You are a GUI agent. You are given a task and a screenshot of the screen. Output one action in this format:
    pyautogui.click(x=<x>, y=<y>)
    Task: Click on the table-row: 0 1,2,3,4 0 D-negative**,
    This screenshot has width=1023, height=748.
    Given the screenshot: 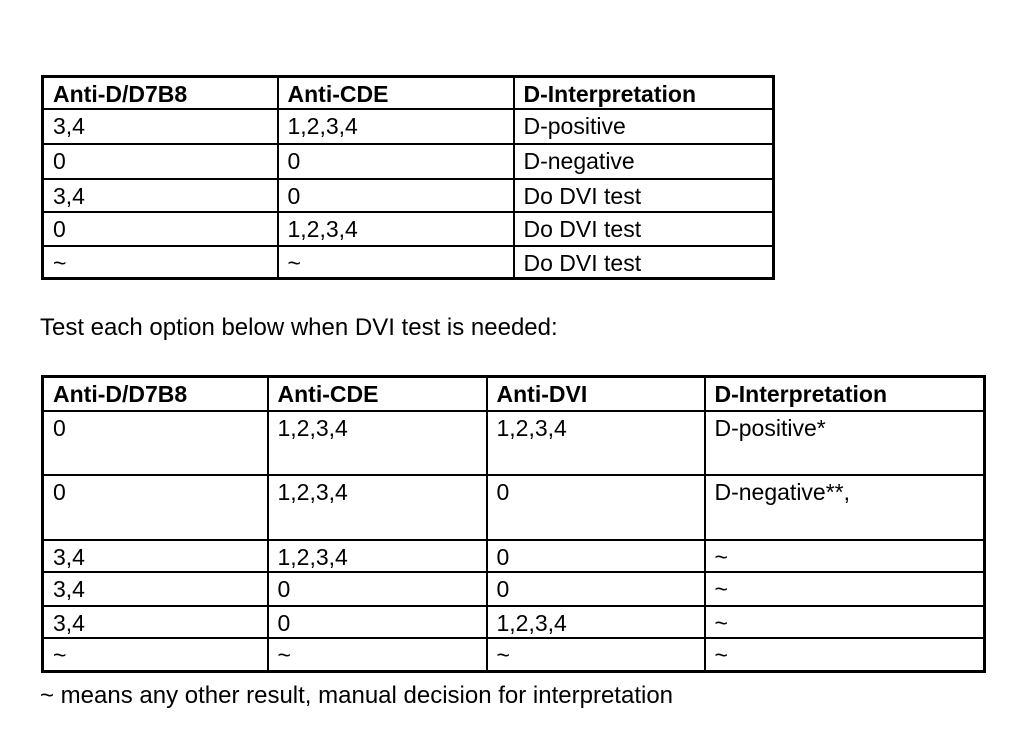 What is the action you would take?
    pyautogui.click(x=513, y=507)
    